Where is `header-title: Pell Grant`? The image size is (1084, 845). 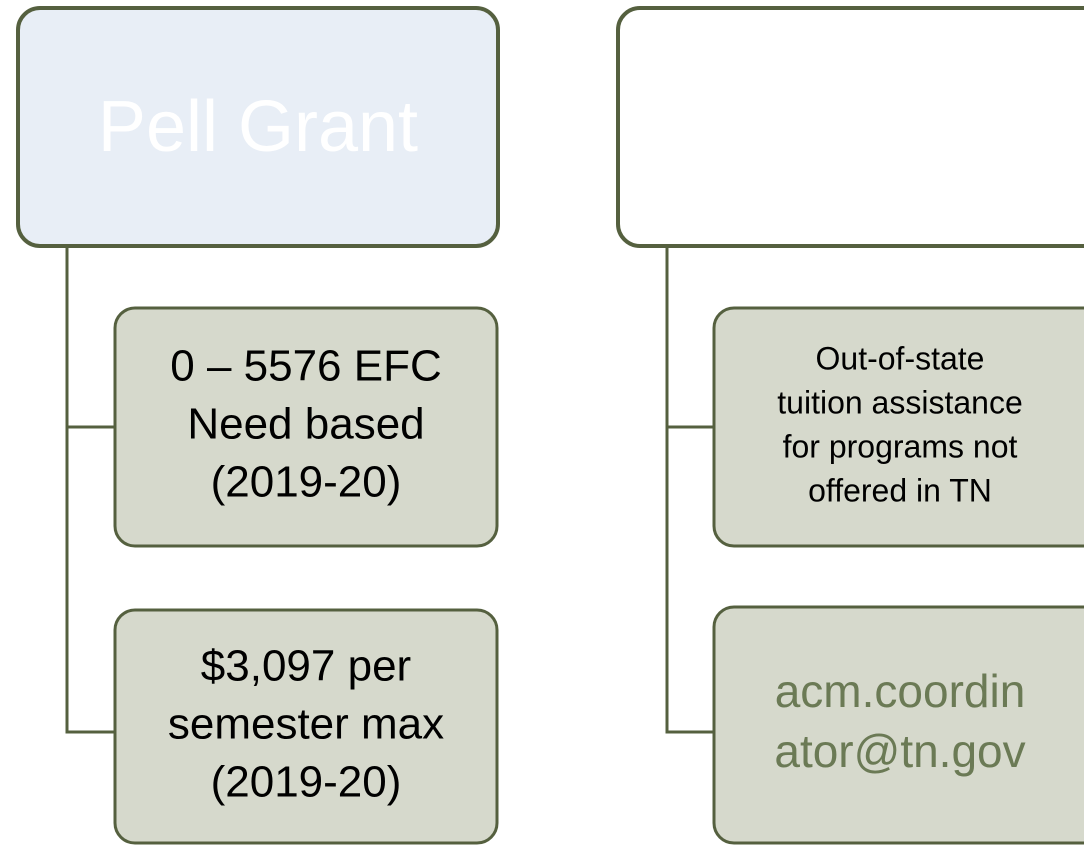 header-title: Pell Grant is located at coordinates (258, 127).